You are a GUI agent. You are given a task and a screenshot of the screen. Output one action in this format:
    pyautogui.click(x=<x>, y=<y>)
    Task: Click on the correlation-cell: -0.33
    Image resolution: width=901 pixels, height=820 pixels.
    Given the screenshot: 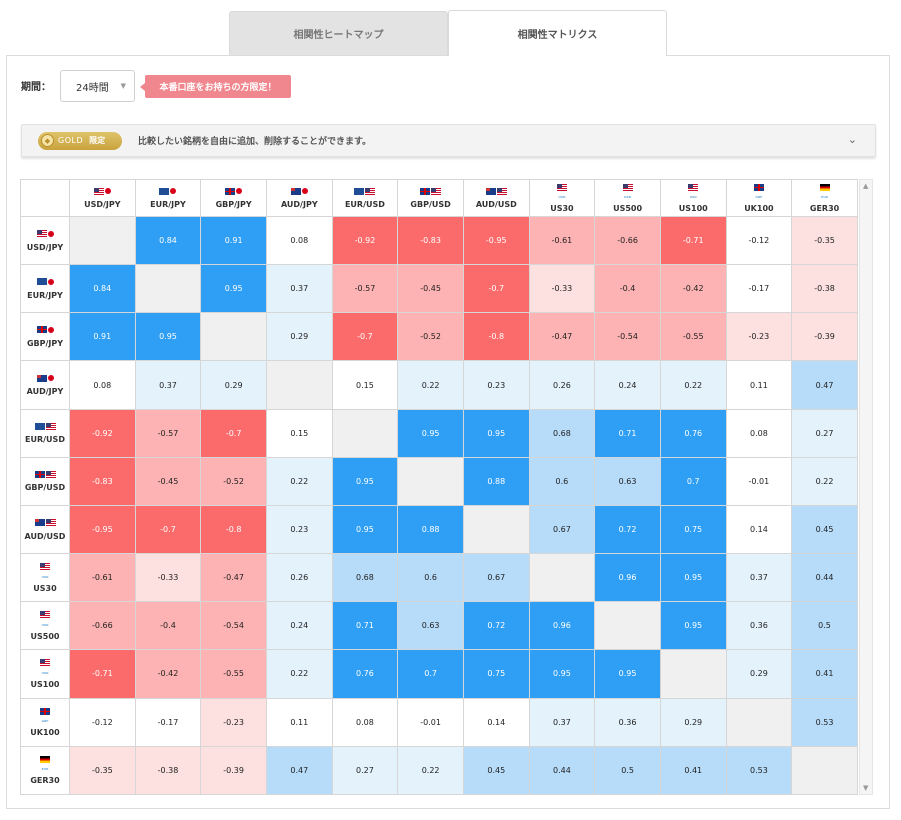 What is the action you would take?
    pyautogui.click(x=168, y=578)
    